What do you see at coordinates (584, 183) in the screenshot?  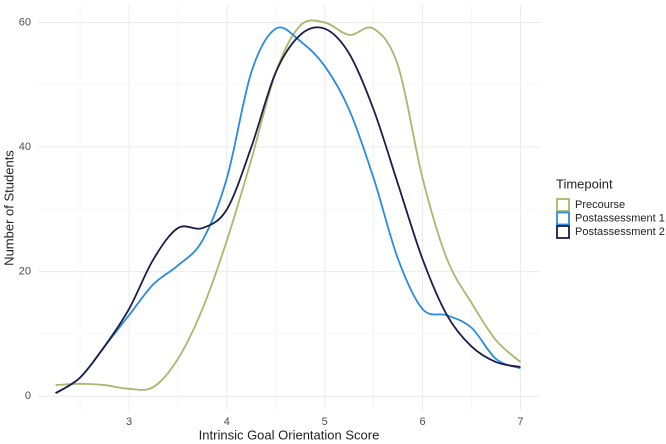 I see `legend-title: Timepoint` at bounding box center [584, 183].